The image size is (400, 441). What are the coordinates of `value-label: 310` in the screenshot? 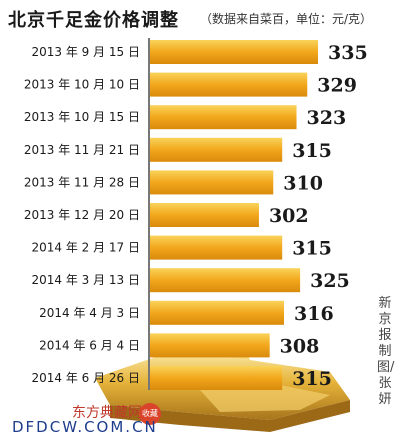 It's located at (303, 183).